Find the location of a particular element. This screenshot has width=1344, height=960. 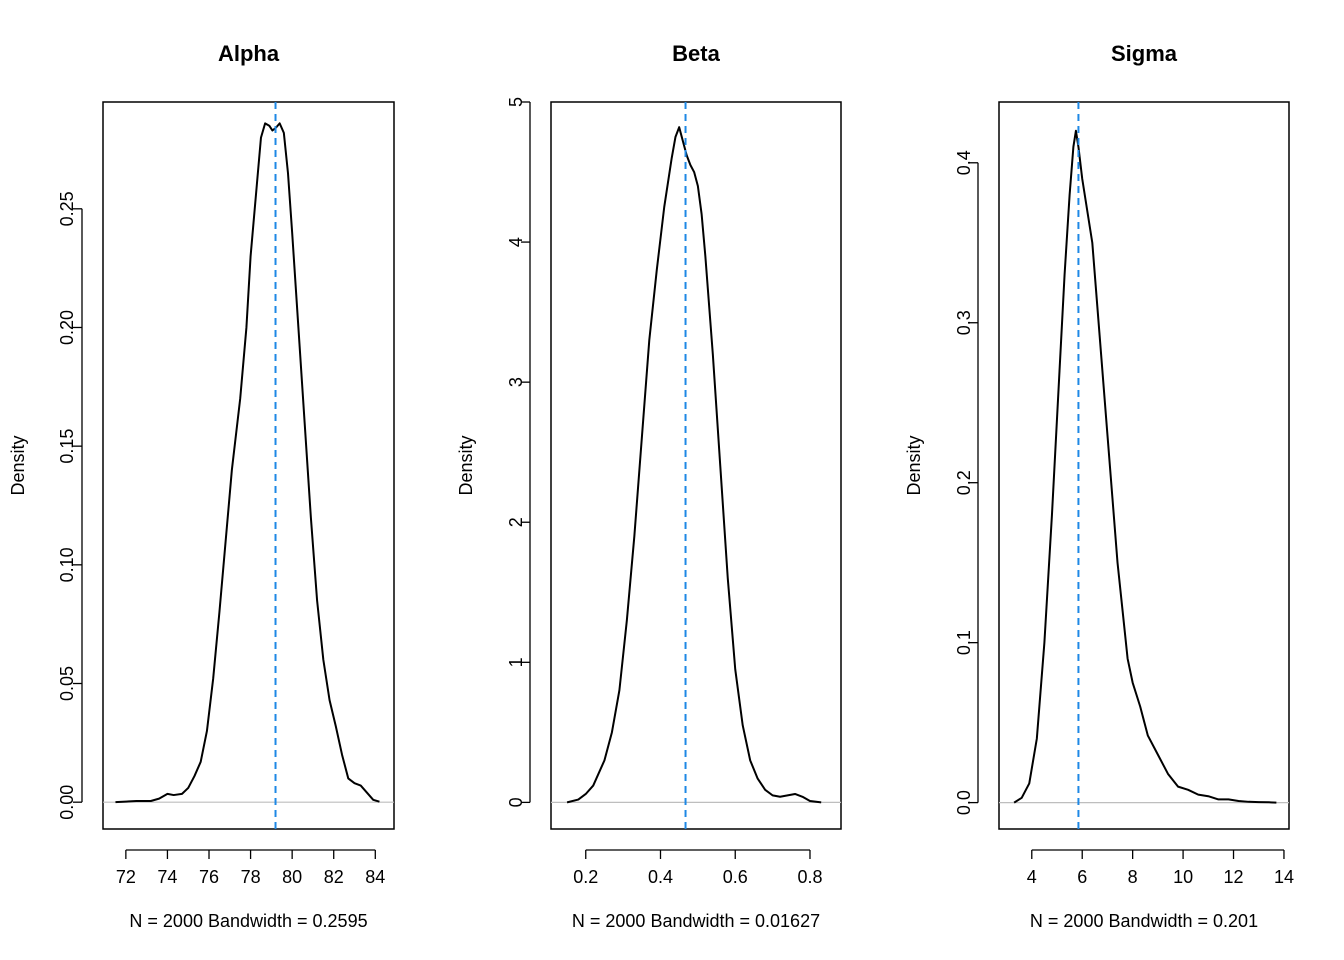

y-tick-label: 0.05 is located at coordinates (67, 683).